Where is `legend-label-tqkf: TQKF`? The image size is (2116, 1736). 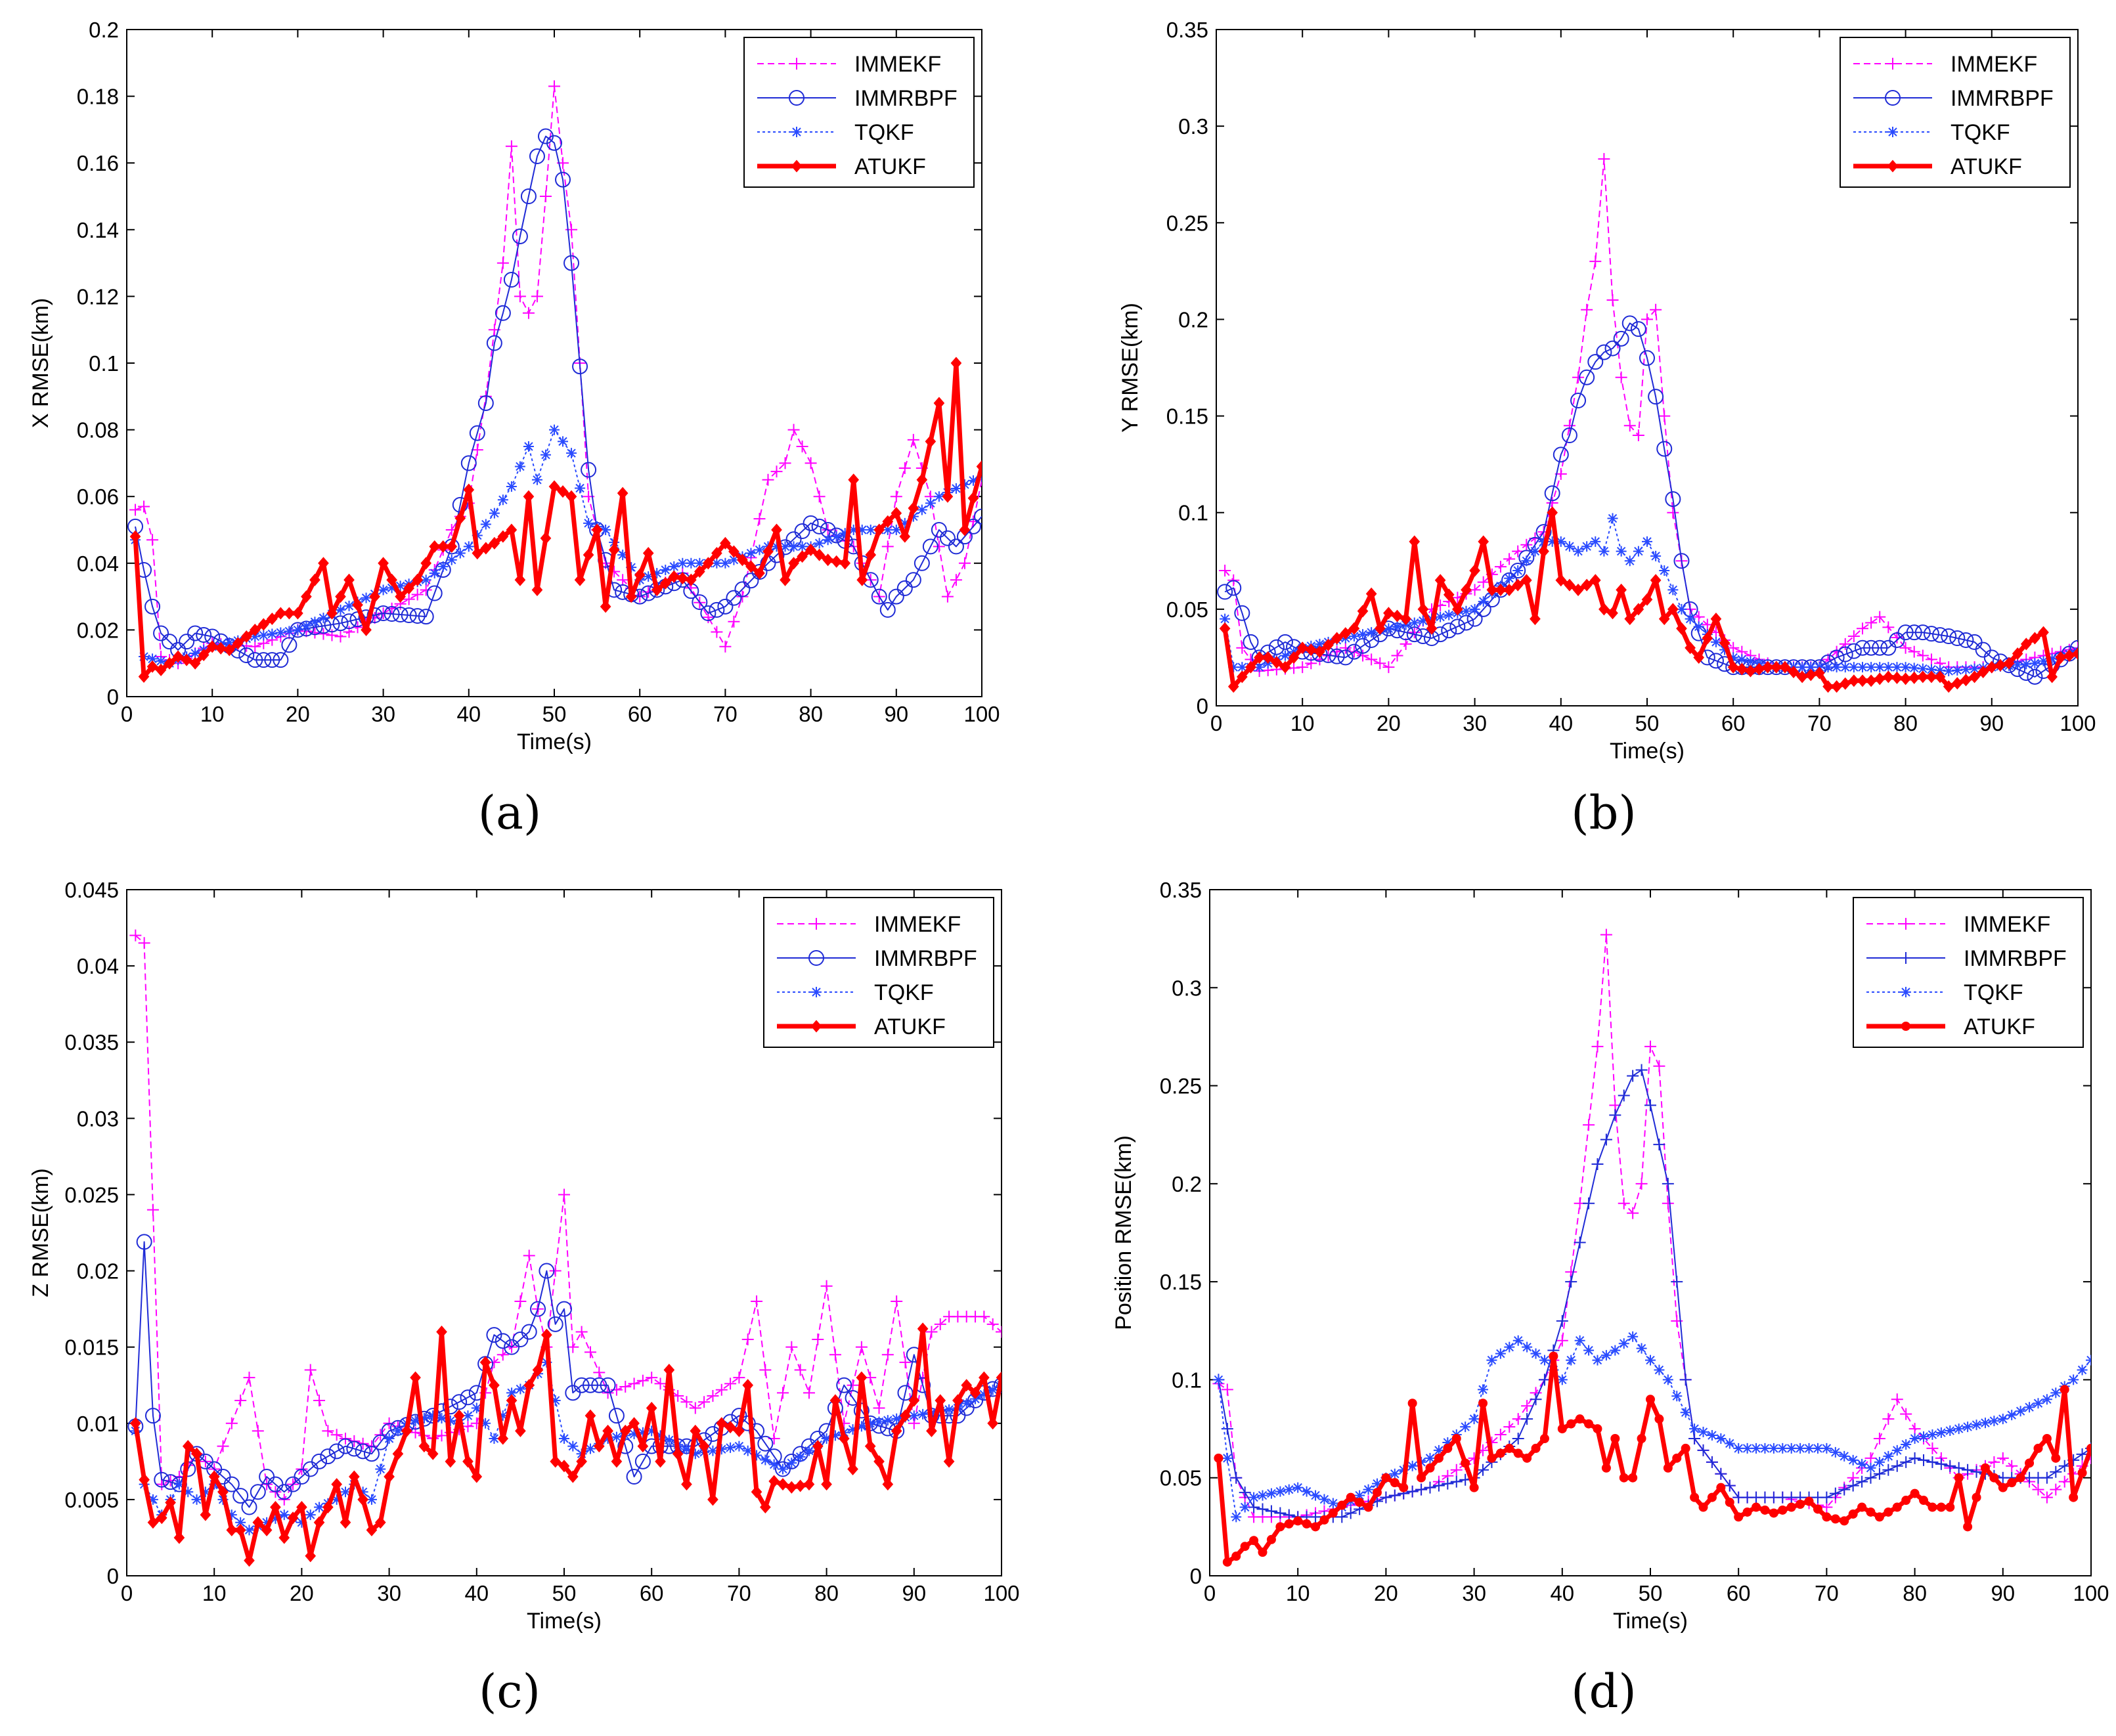
legend-label-tqkf: TQKF is located at coordinates (1993, 992).